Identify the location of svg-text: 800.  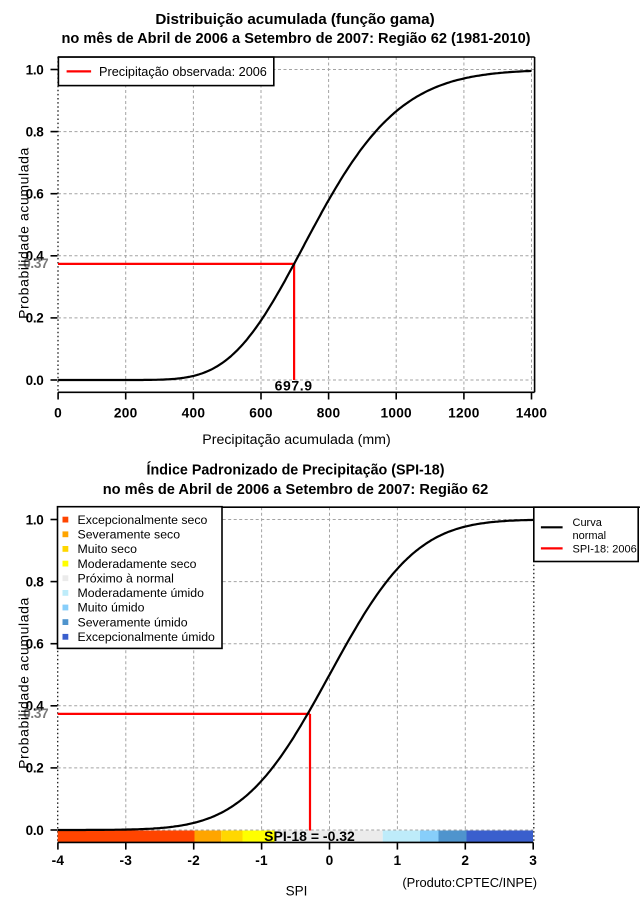
(329, 413).